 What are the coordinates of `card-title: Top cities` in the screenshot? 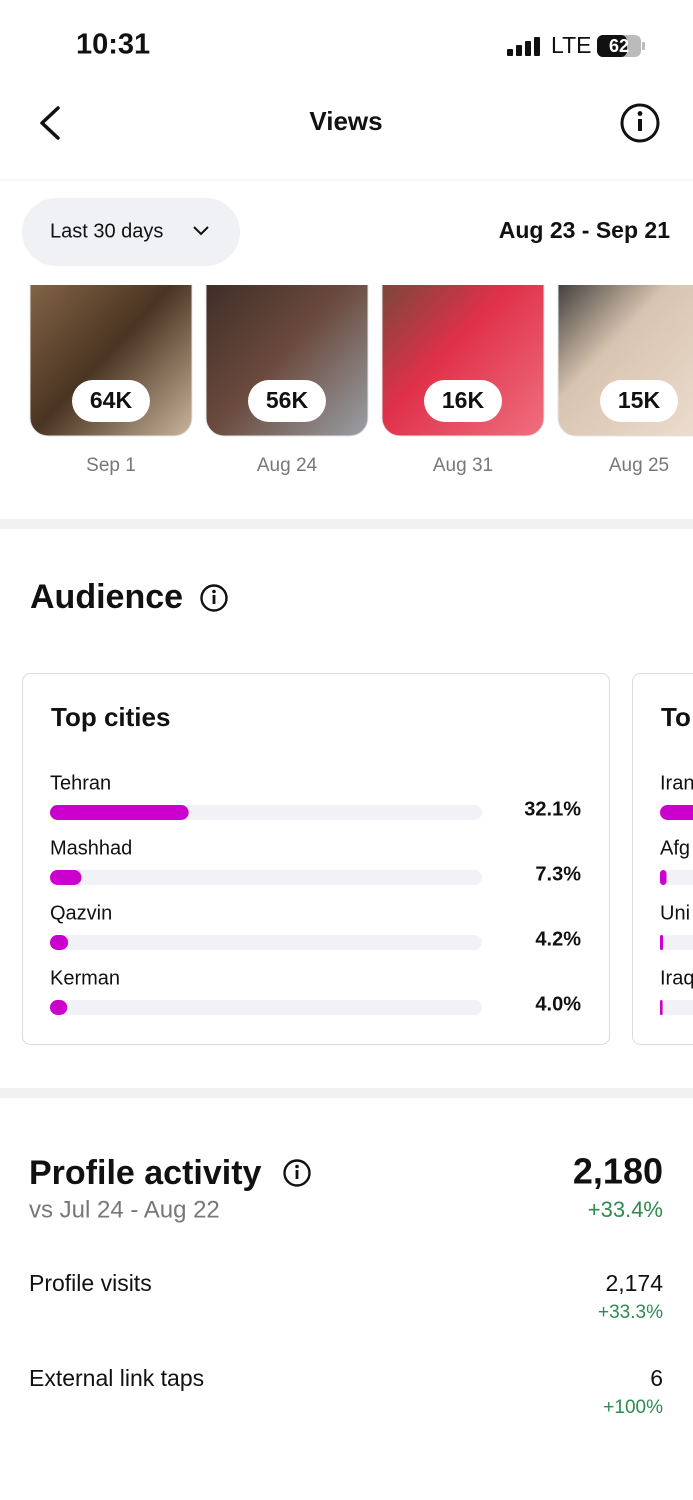 It's located at (110, 717).